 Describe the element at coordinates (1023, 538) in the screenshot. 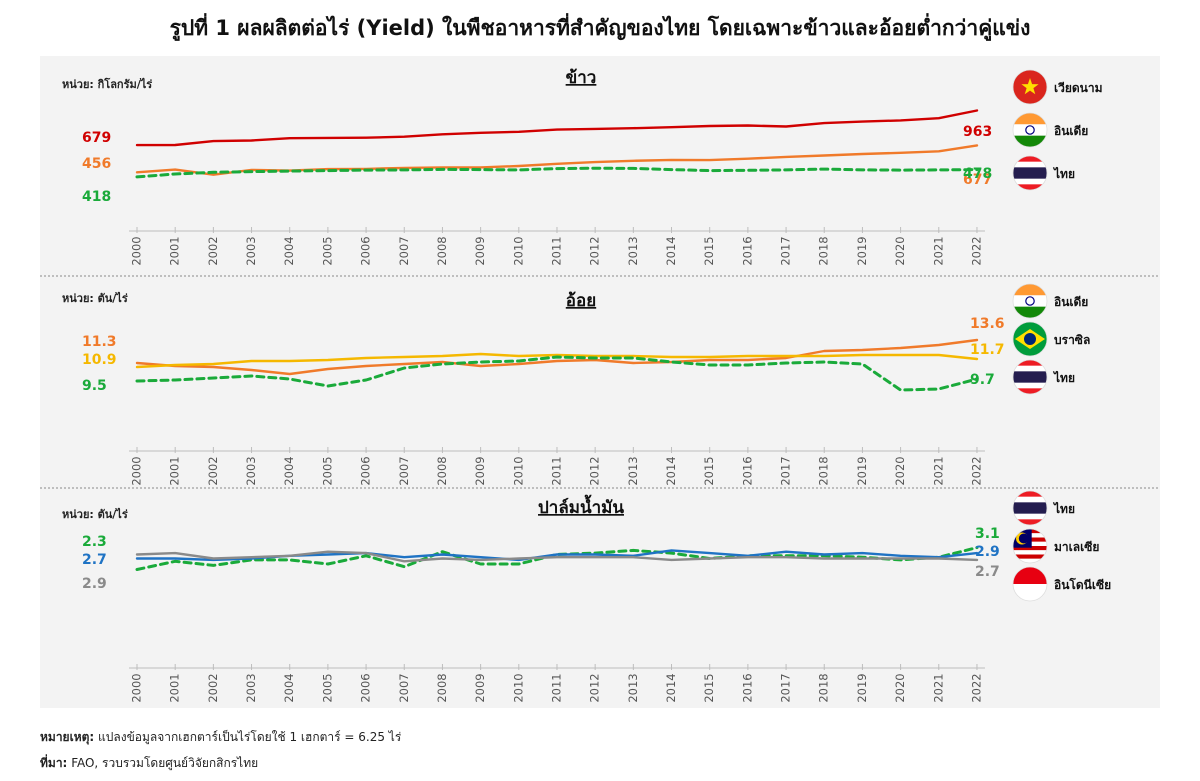

I see `flag-crescent-cut` at that location.